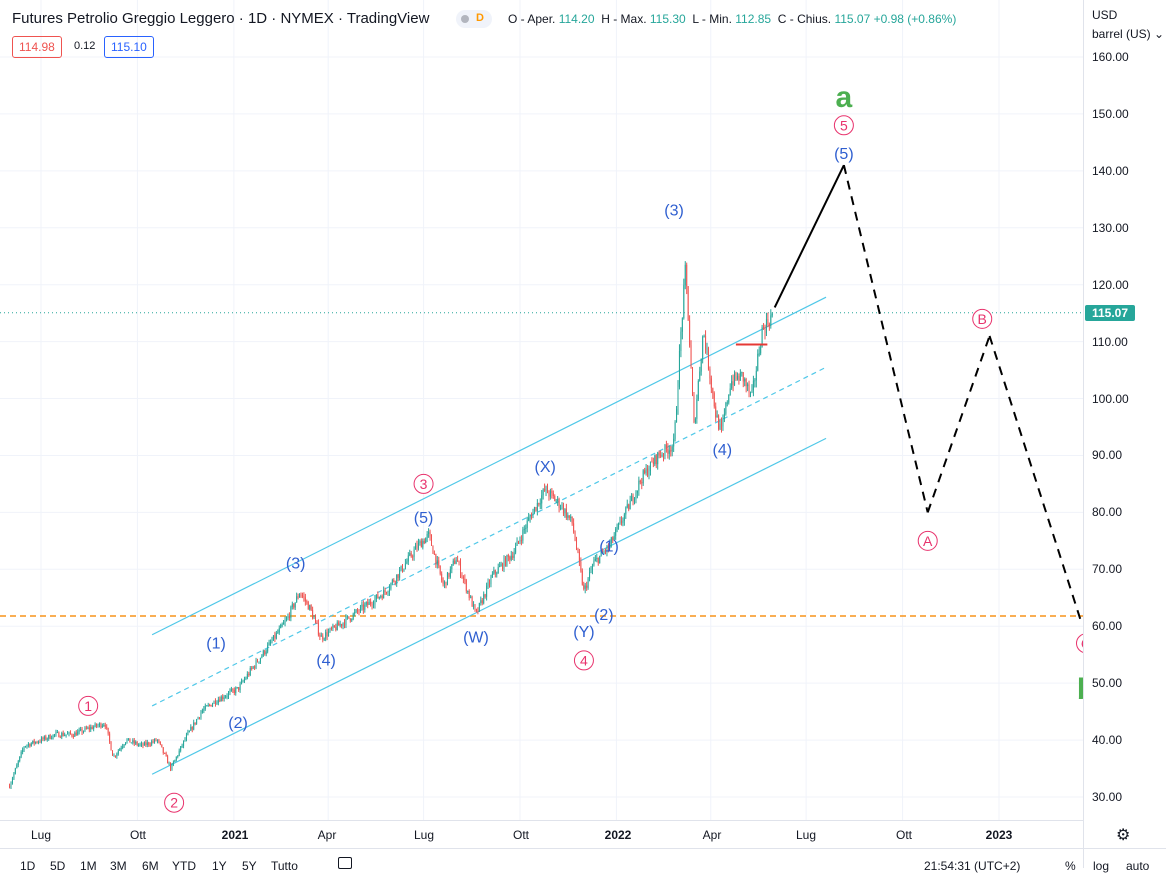 The width and height of the screenshot is (1166, 873). What do you see at coordinates (1107, 626) in the screenshot?
I see `price-tick-label: 60.00` at bounding box center [1107, 626].